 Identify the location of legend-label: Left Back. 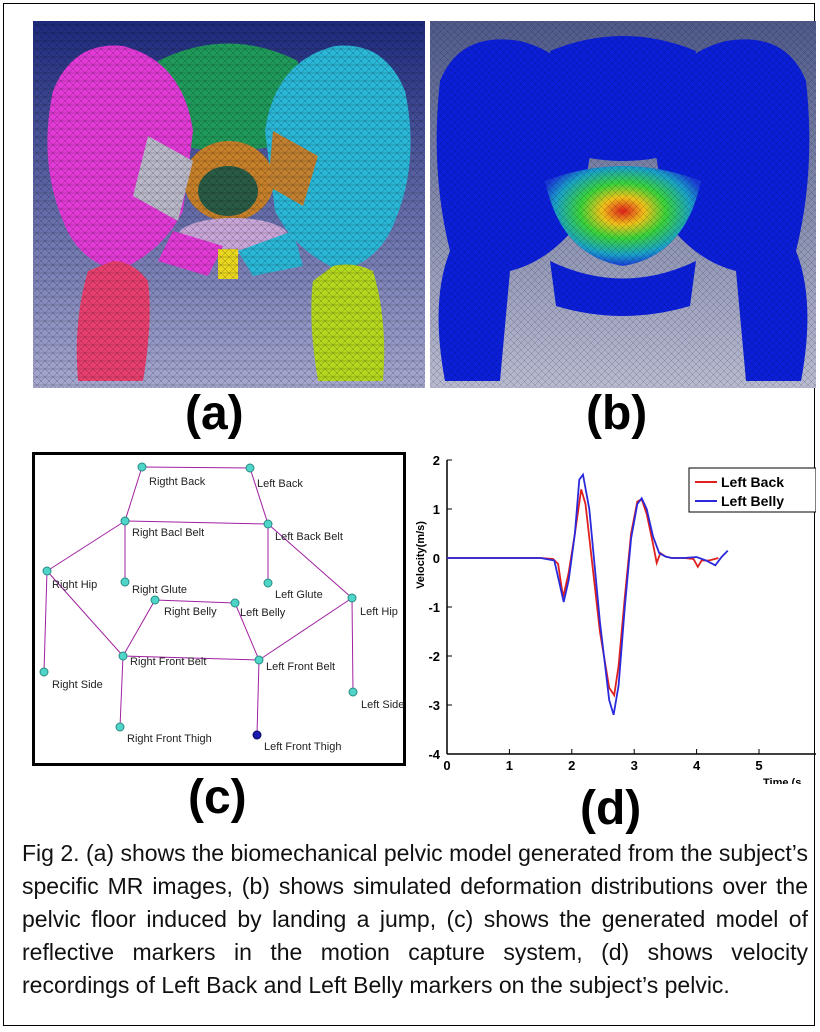
(752, 482).